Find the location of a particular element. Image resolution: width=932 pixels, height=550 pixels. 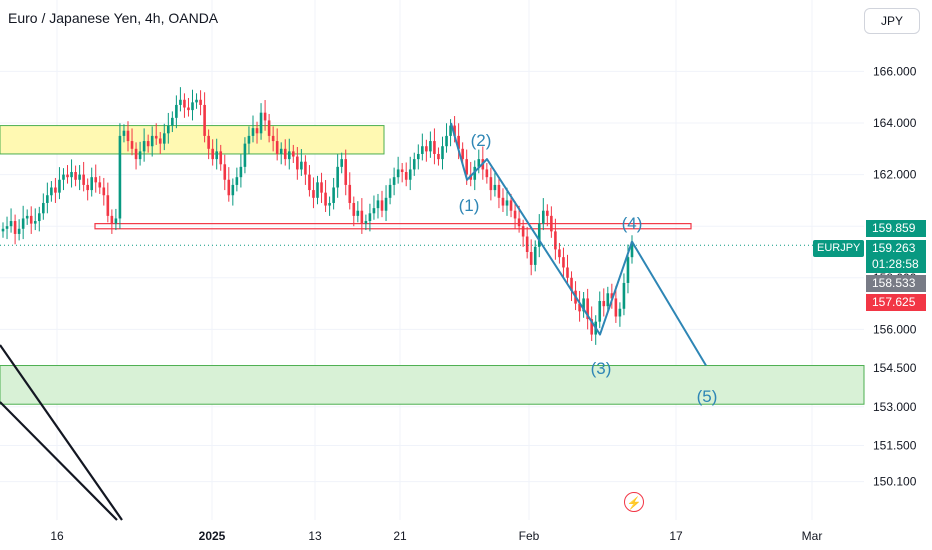

resistance-box is located at coordinates (393, 226).